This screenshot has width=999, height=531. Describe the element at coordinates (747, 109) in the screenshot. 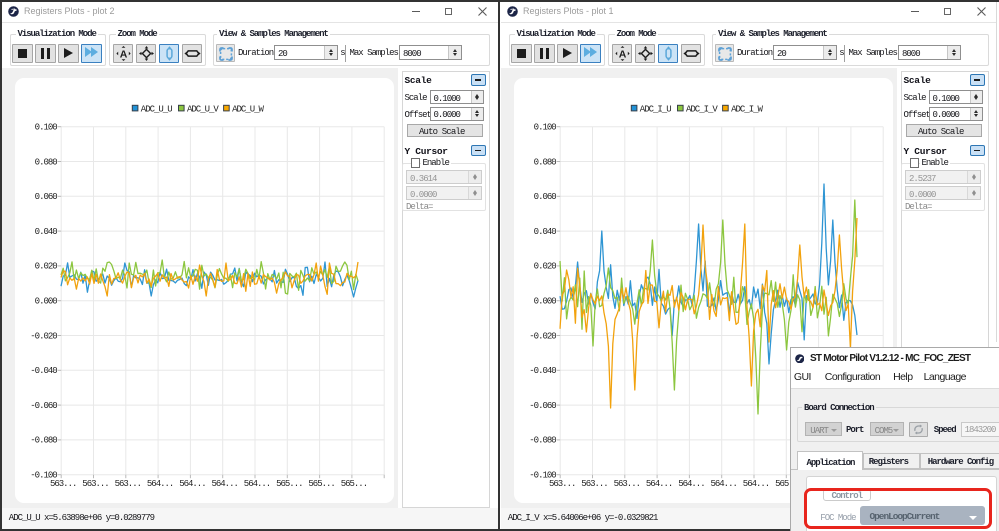

I see `svg-text: ADC_I_W` at that location.